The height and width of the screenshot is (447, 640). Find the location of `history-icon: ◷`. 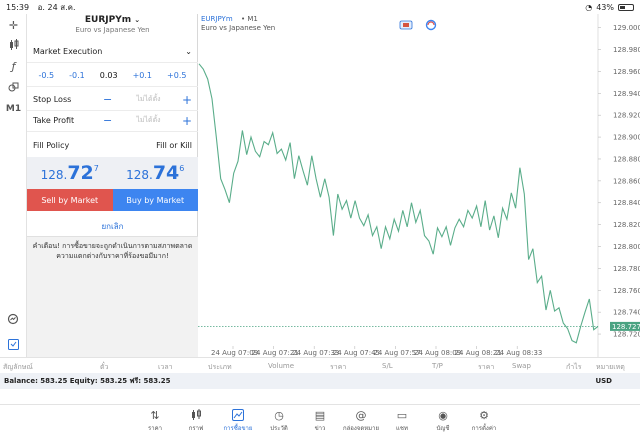

history-icon: ◷ is located at coordinates (279, 415).